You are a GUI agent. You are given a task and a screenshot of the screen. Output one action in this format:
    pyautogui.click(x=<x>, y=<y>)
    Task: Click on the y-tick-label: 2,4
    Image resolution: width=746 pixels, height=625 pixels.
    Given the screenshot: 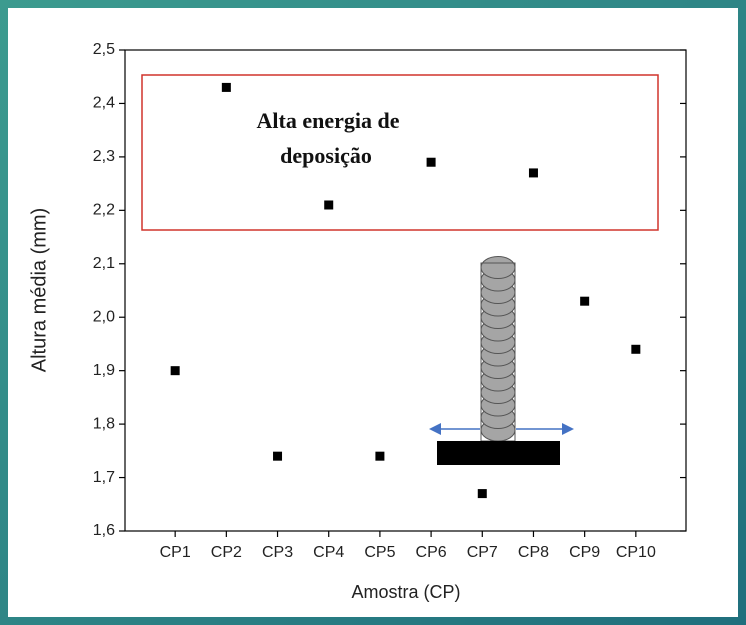 What is the action you would take?
    pyautogui.click(x=104, y=103)
    